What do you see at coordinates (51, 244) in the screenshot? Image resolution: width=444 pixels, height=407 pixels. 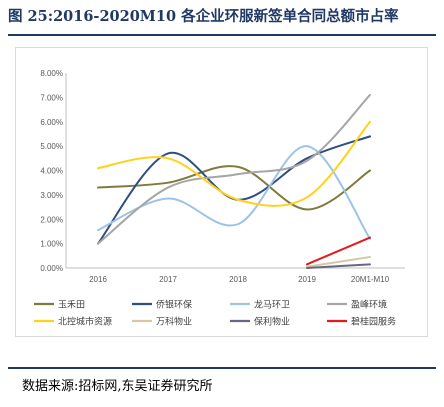 I see `y-tick-label: 1.00%` at bounding box center [51, 244].